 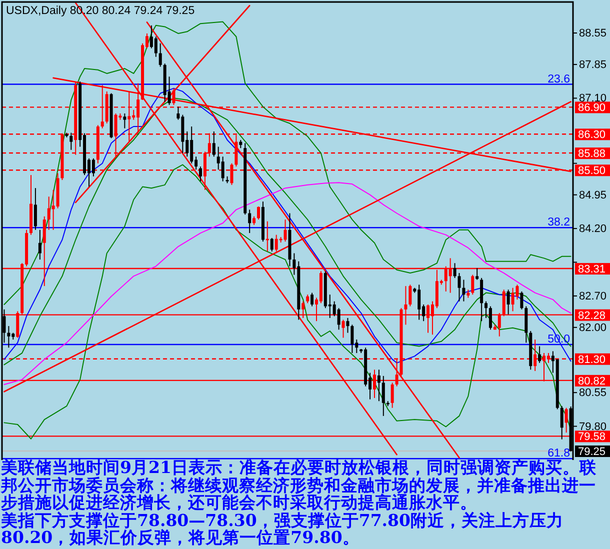 I want to click on y-tick-label: 79.80, so click(x=593, y=426).